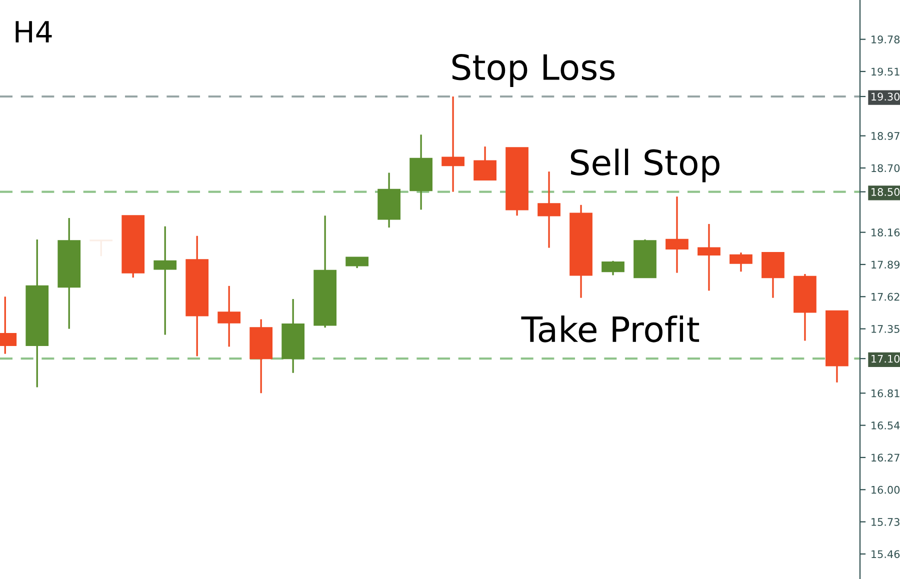 The height and width of the screenshot is (579, 900). Describe the element at coordinates (533, 70) in the screenshot. I see `ref-line-label: Stop Loss` at that location.